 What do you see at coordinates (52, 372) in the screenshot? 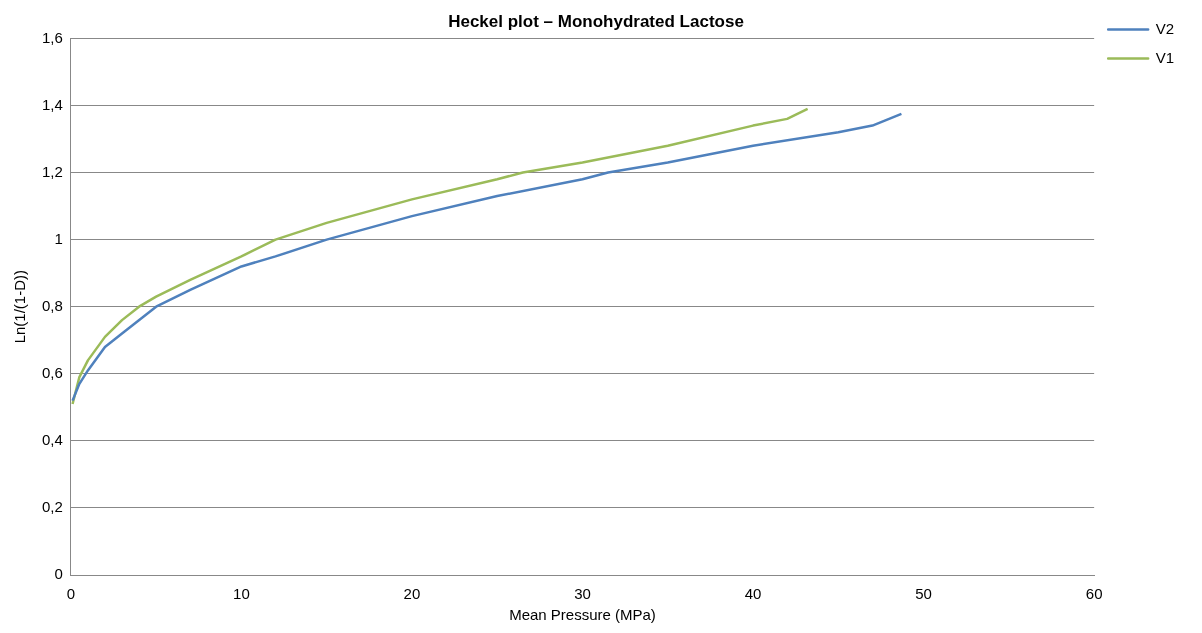
I see `y-tick-label: 0,6` at bounding box center [52, 372].